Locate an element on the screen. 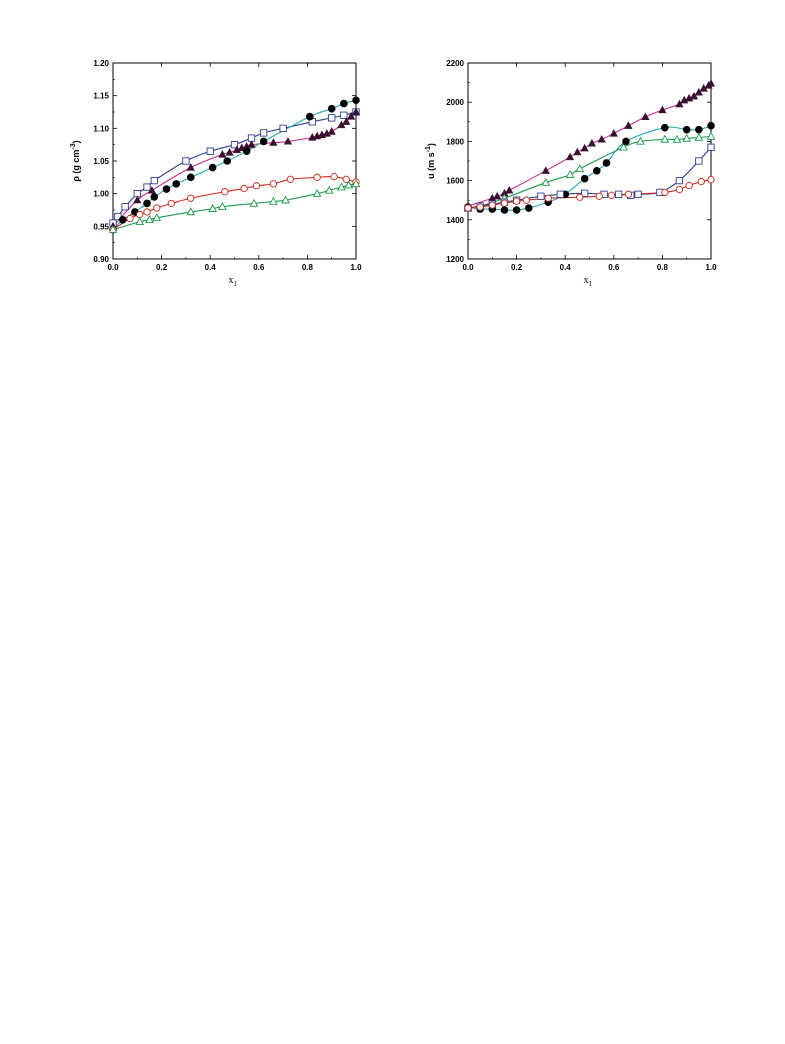  y-tick-label: 1.15 is located at coordinates (101, 96).